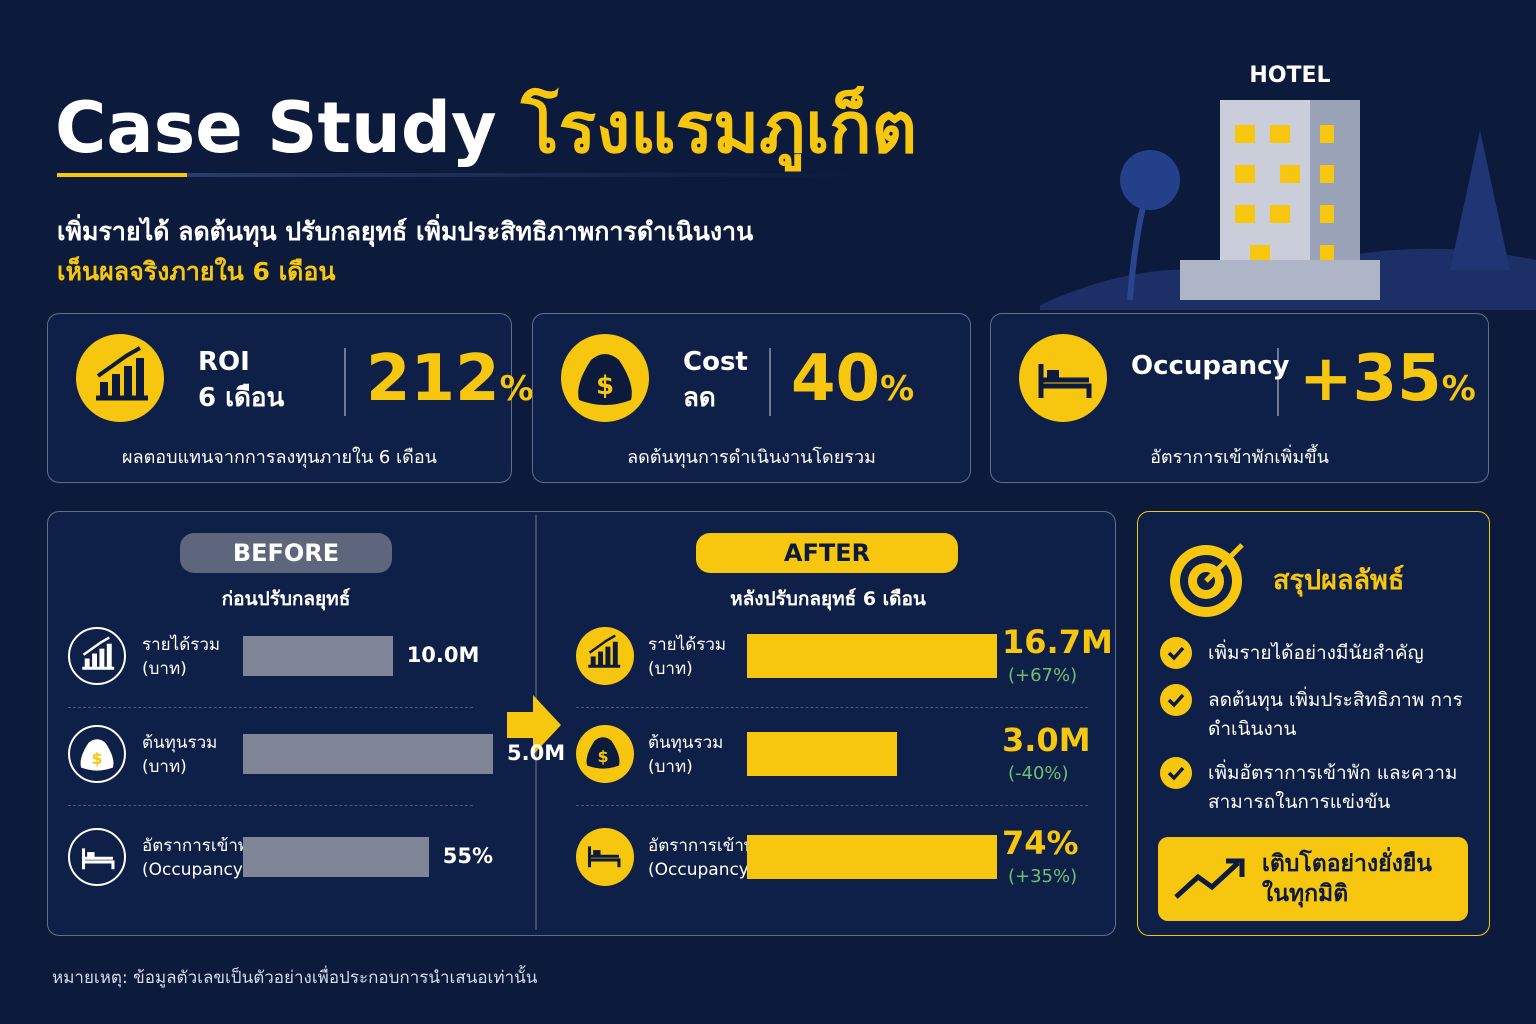 This screenshot has width=1536, height=1024. Describe the element at coordinates (468, 856) in the screenshot. I see `row-value: 55%` at that location.